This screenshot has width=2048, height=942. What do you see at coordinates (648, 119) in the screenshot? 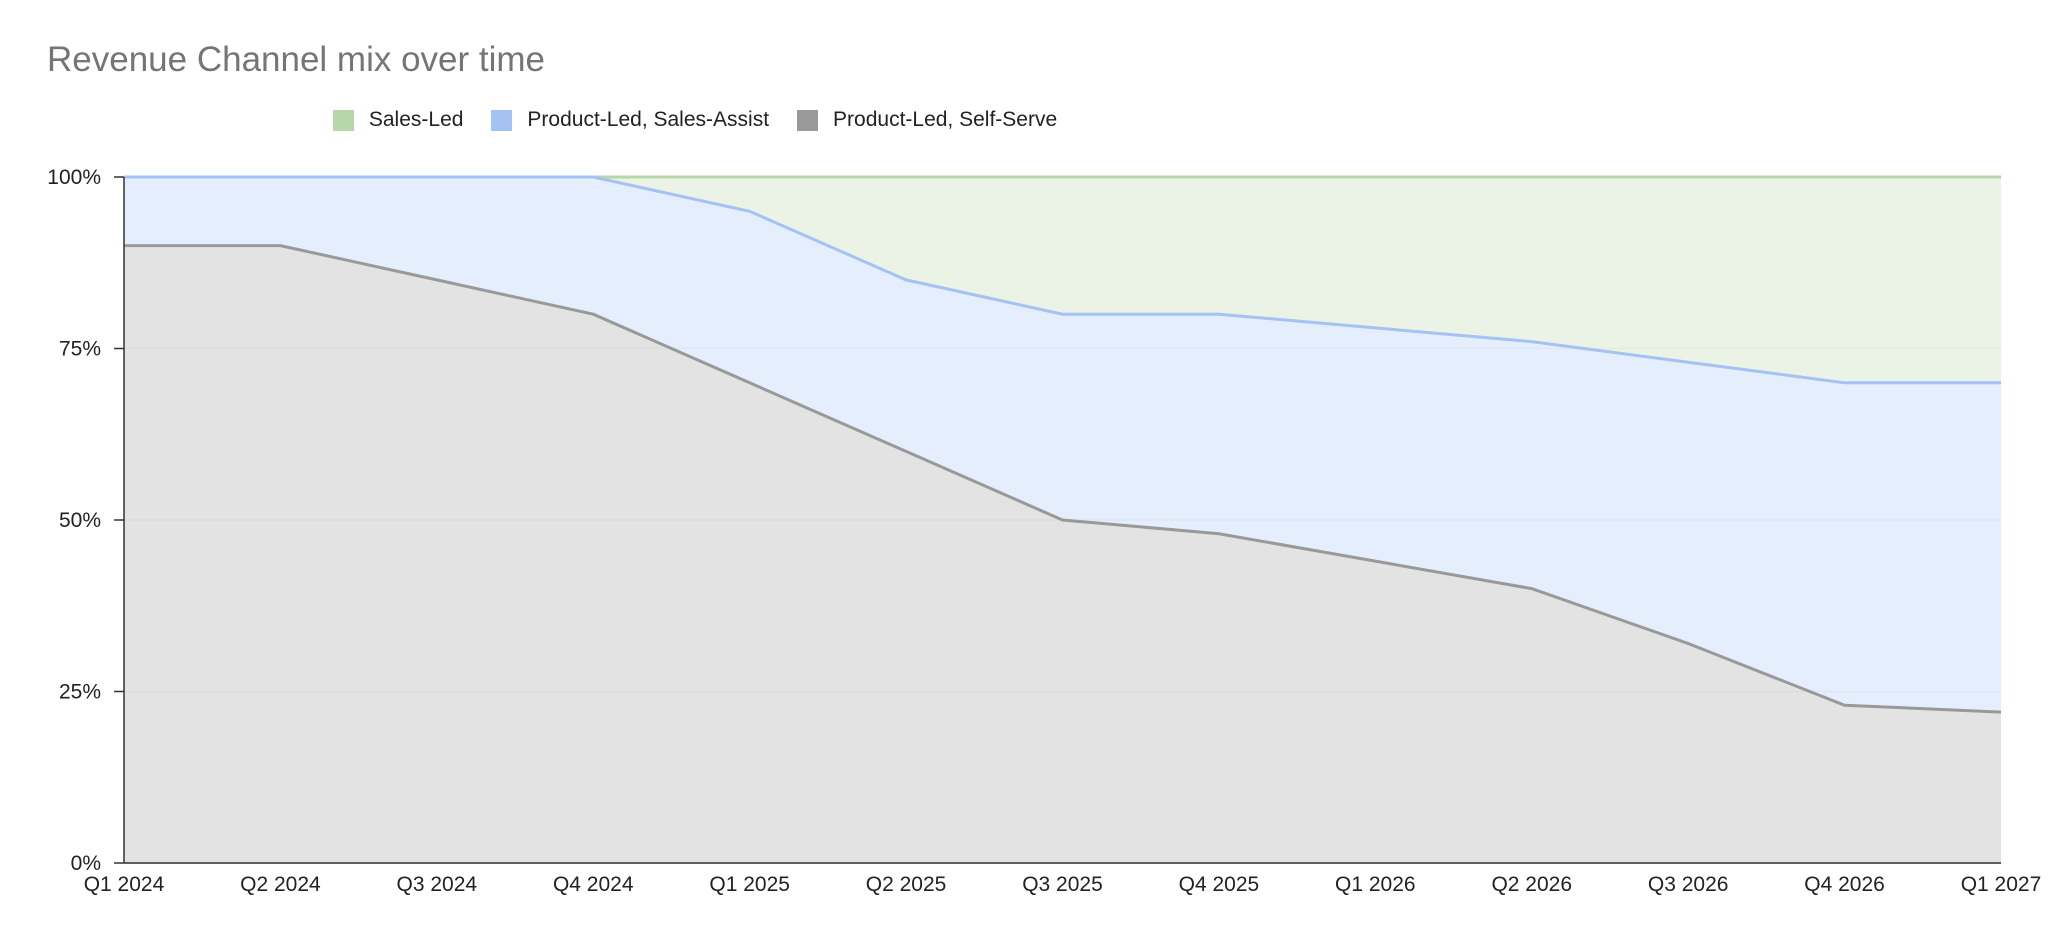
I see `legend-label-sales-assist: Product-Led, Sales-Assist` at bounding box center [648, 119].